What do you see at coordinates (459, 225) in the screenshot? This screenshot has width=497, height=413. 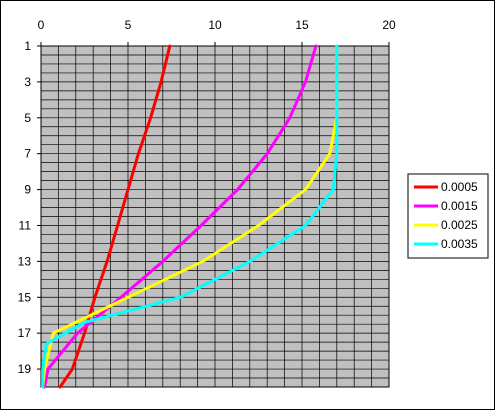 I see `legend-label: 0.0025` at bounding box center [459, 225].